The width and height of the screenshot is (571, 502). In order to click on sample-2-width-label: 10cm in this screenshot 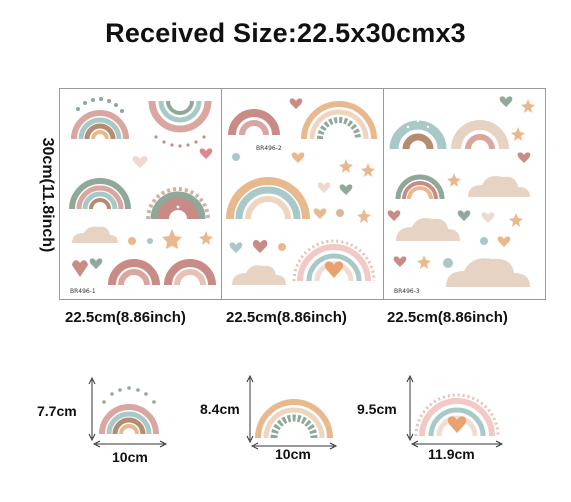, I will do `click(293, 454)`.